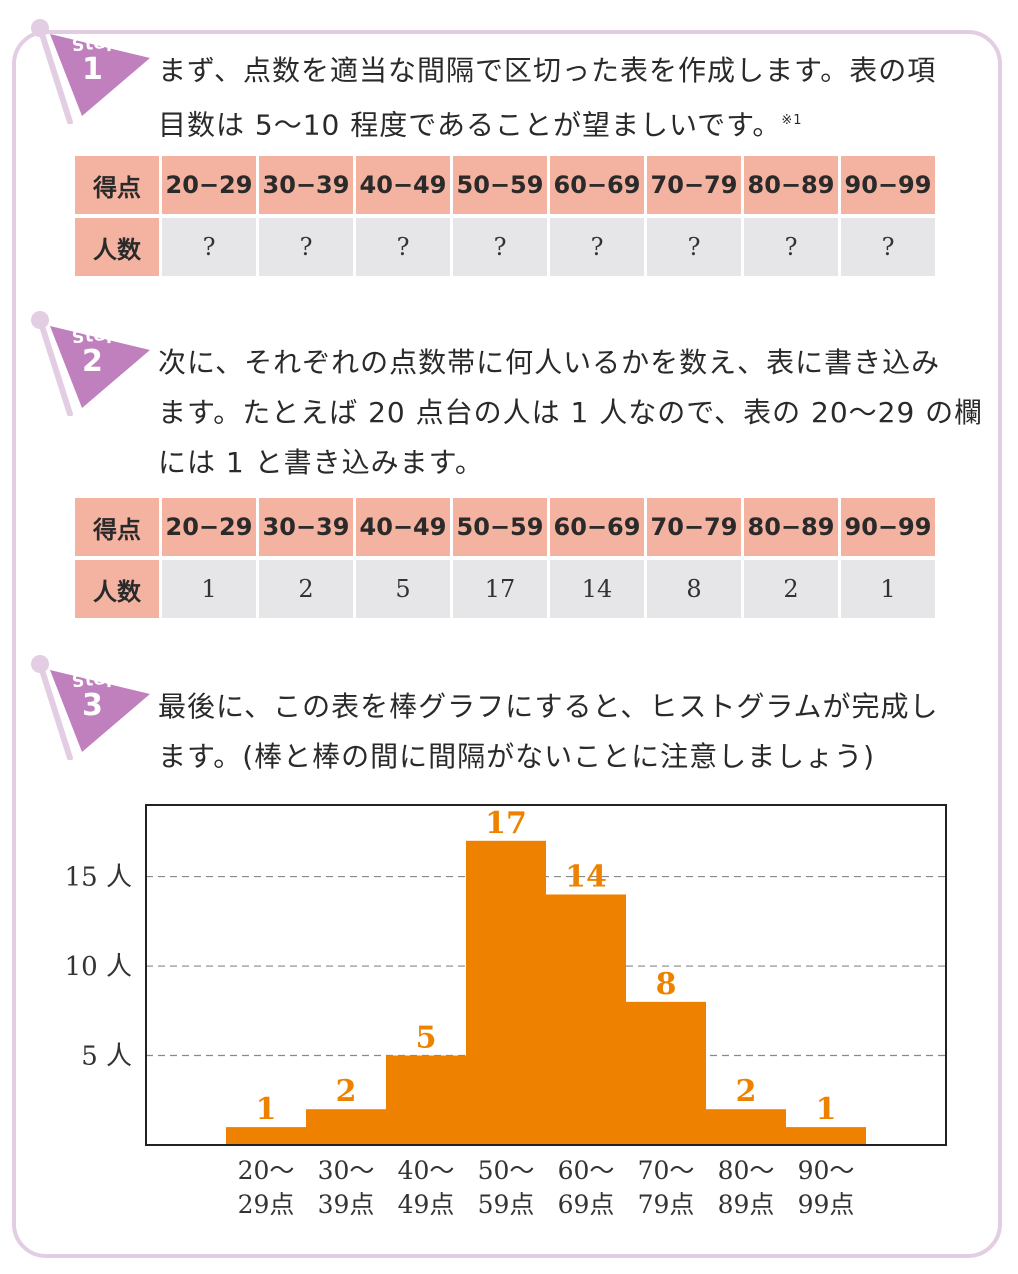  I want to click on step-1-flag: Step 1, so click(88, 69).